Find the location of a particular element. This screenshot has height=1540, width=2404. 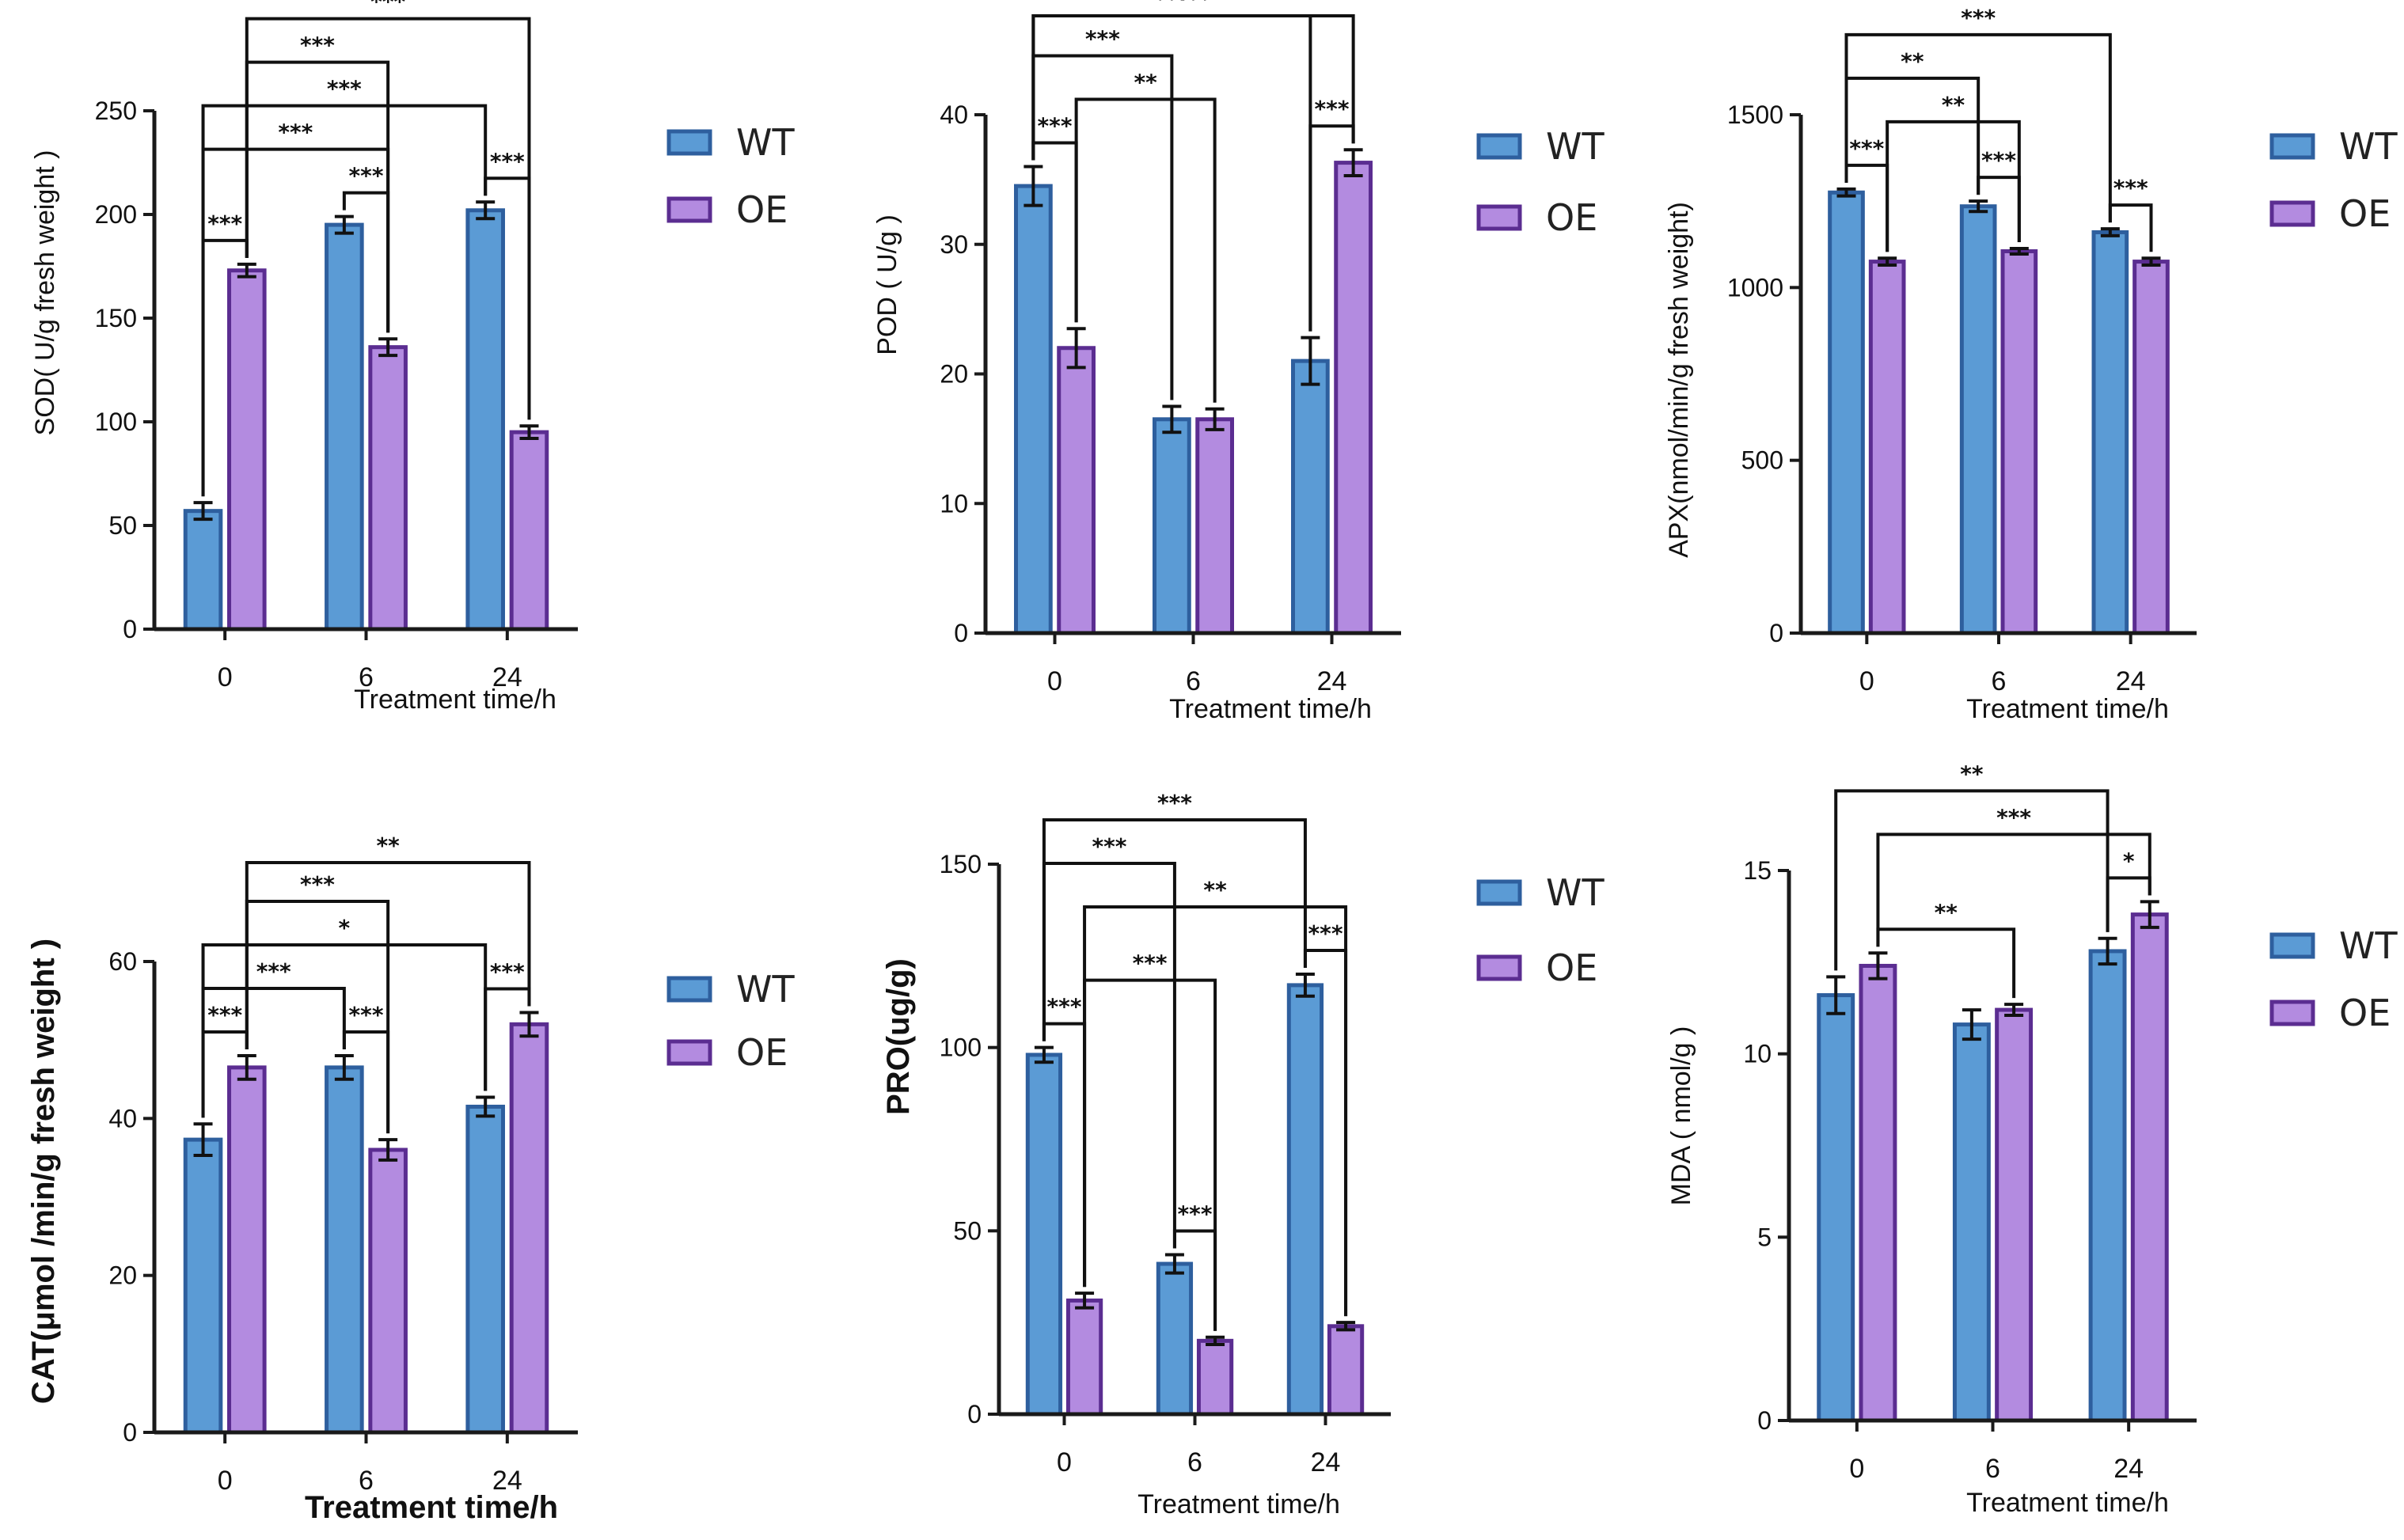

mda-y-tick-label: 10 is located at coordinates (1757, 1054).